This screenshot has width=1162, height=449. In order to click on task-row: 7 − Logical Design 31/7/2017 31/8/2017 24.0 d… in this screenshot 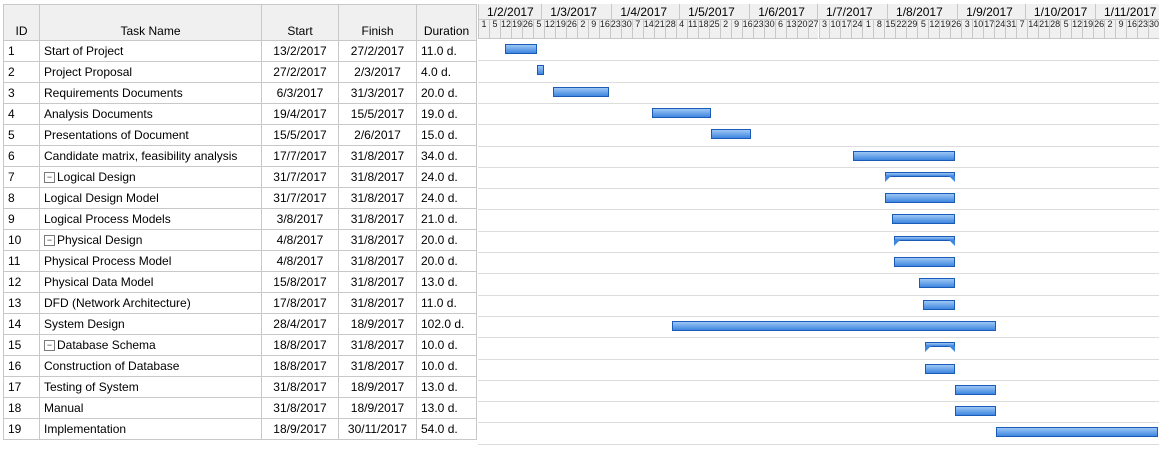, I will do `click(240, 177)`.